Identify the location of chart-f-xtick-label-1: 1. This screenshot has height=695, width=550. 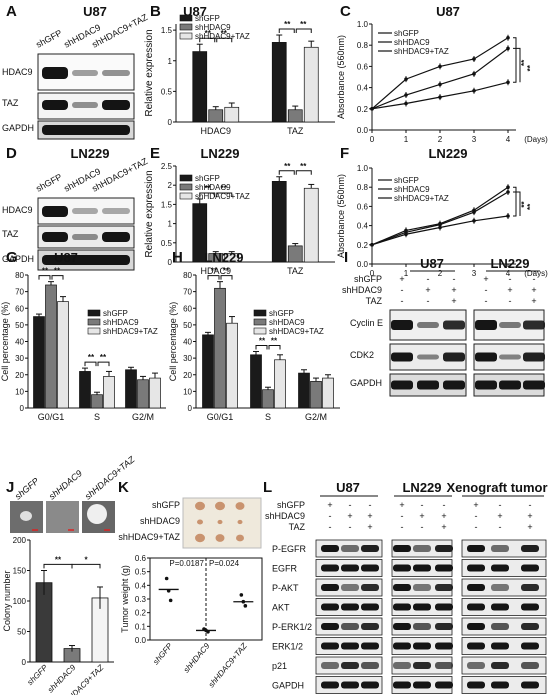
(406, 273).